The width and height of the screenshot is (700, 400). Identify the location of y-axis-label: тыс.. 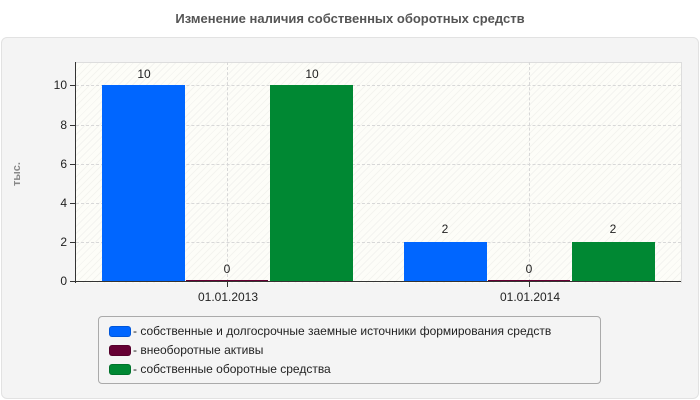
(20, 175).